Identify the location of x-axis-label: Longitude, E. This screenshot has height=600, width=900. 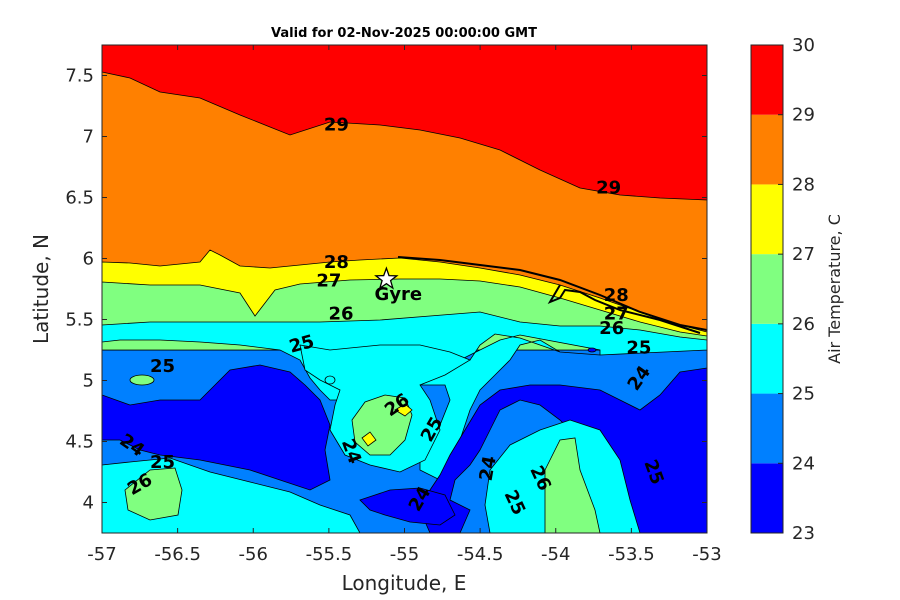
(404, 583).